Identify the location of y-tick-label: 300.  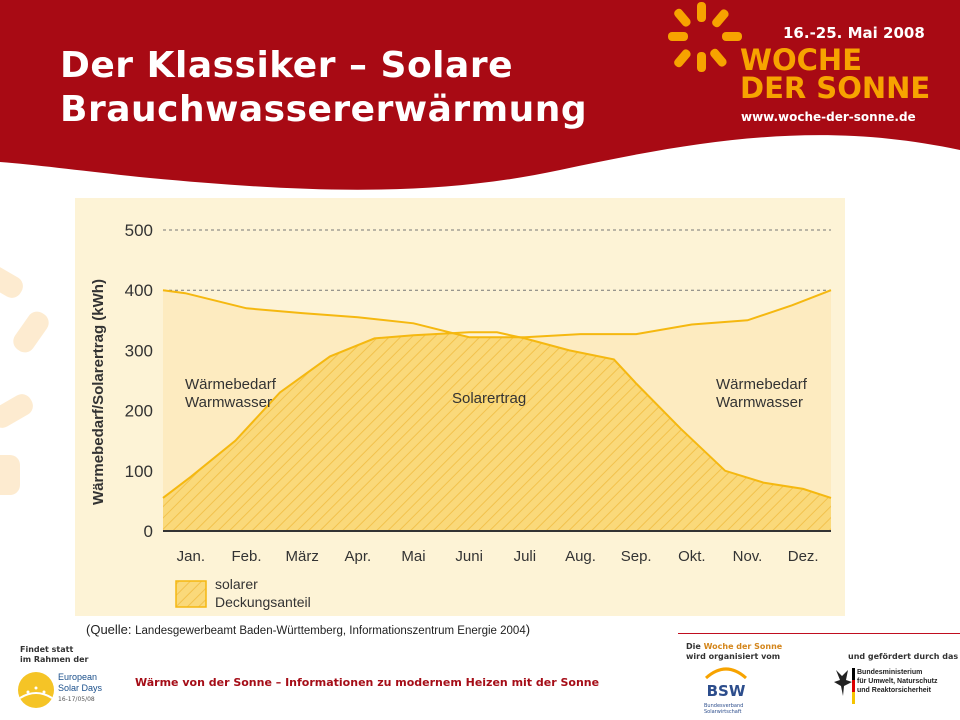
(139, 350).